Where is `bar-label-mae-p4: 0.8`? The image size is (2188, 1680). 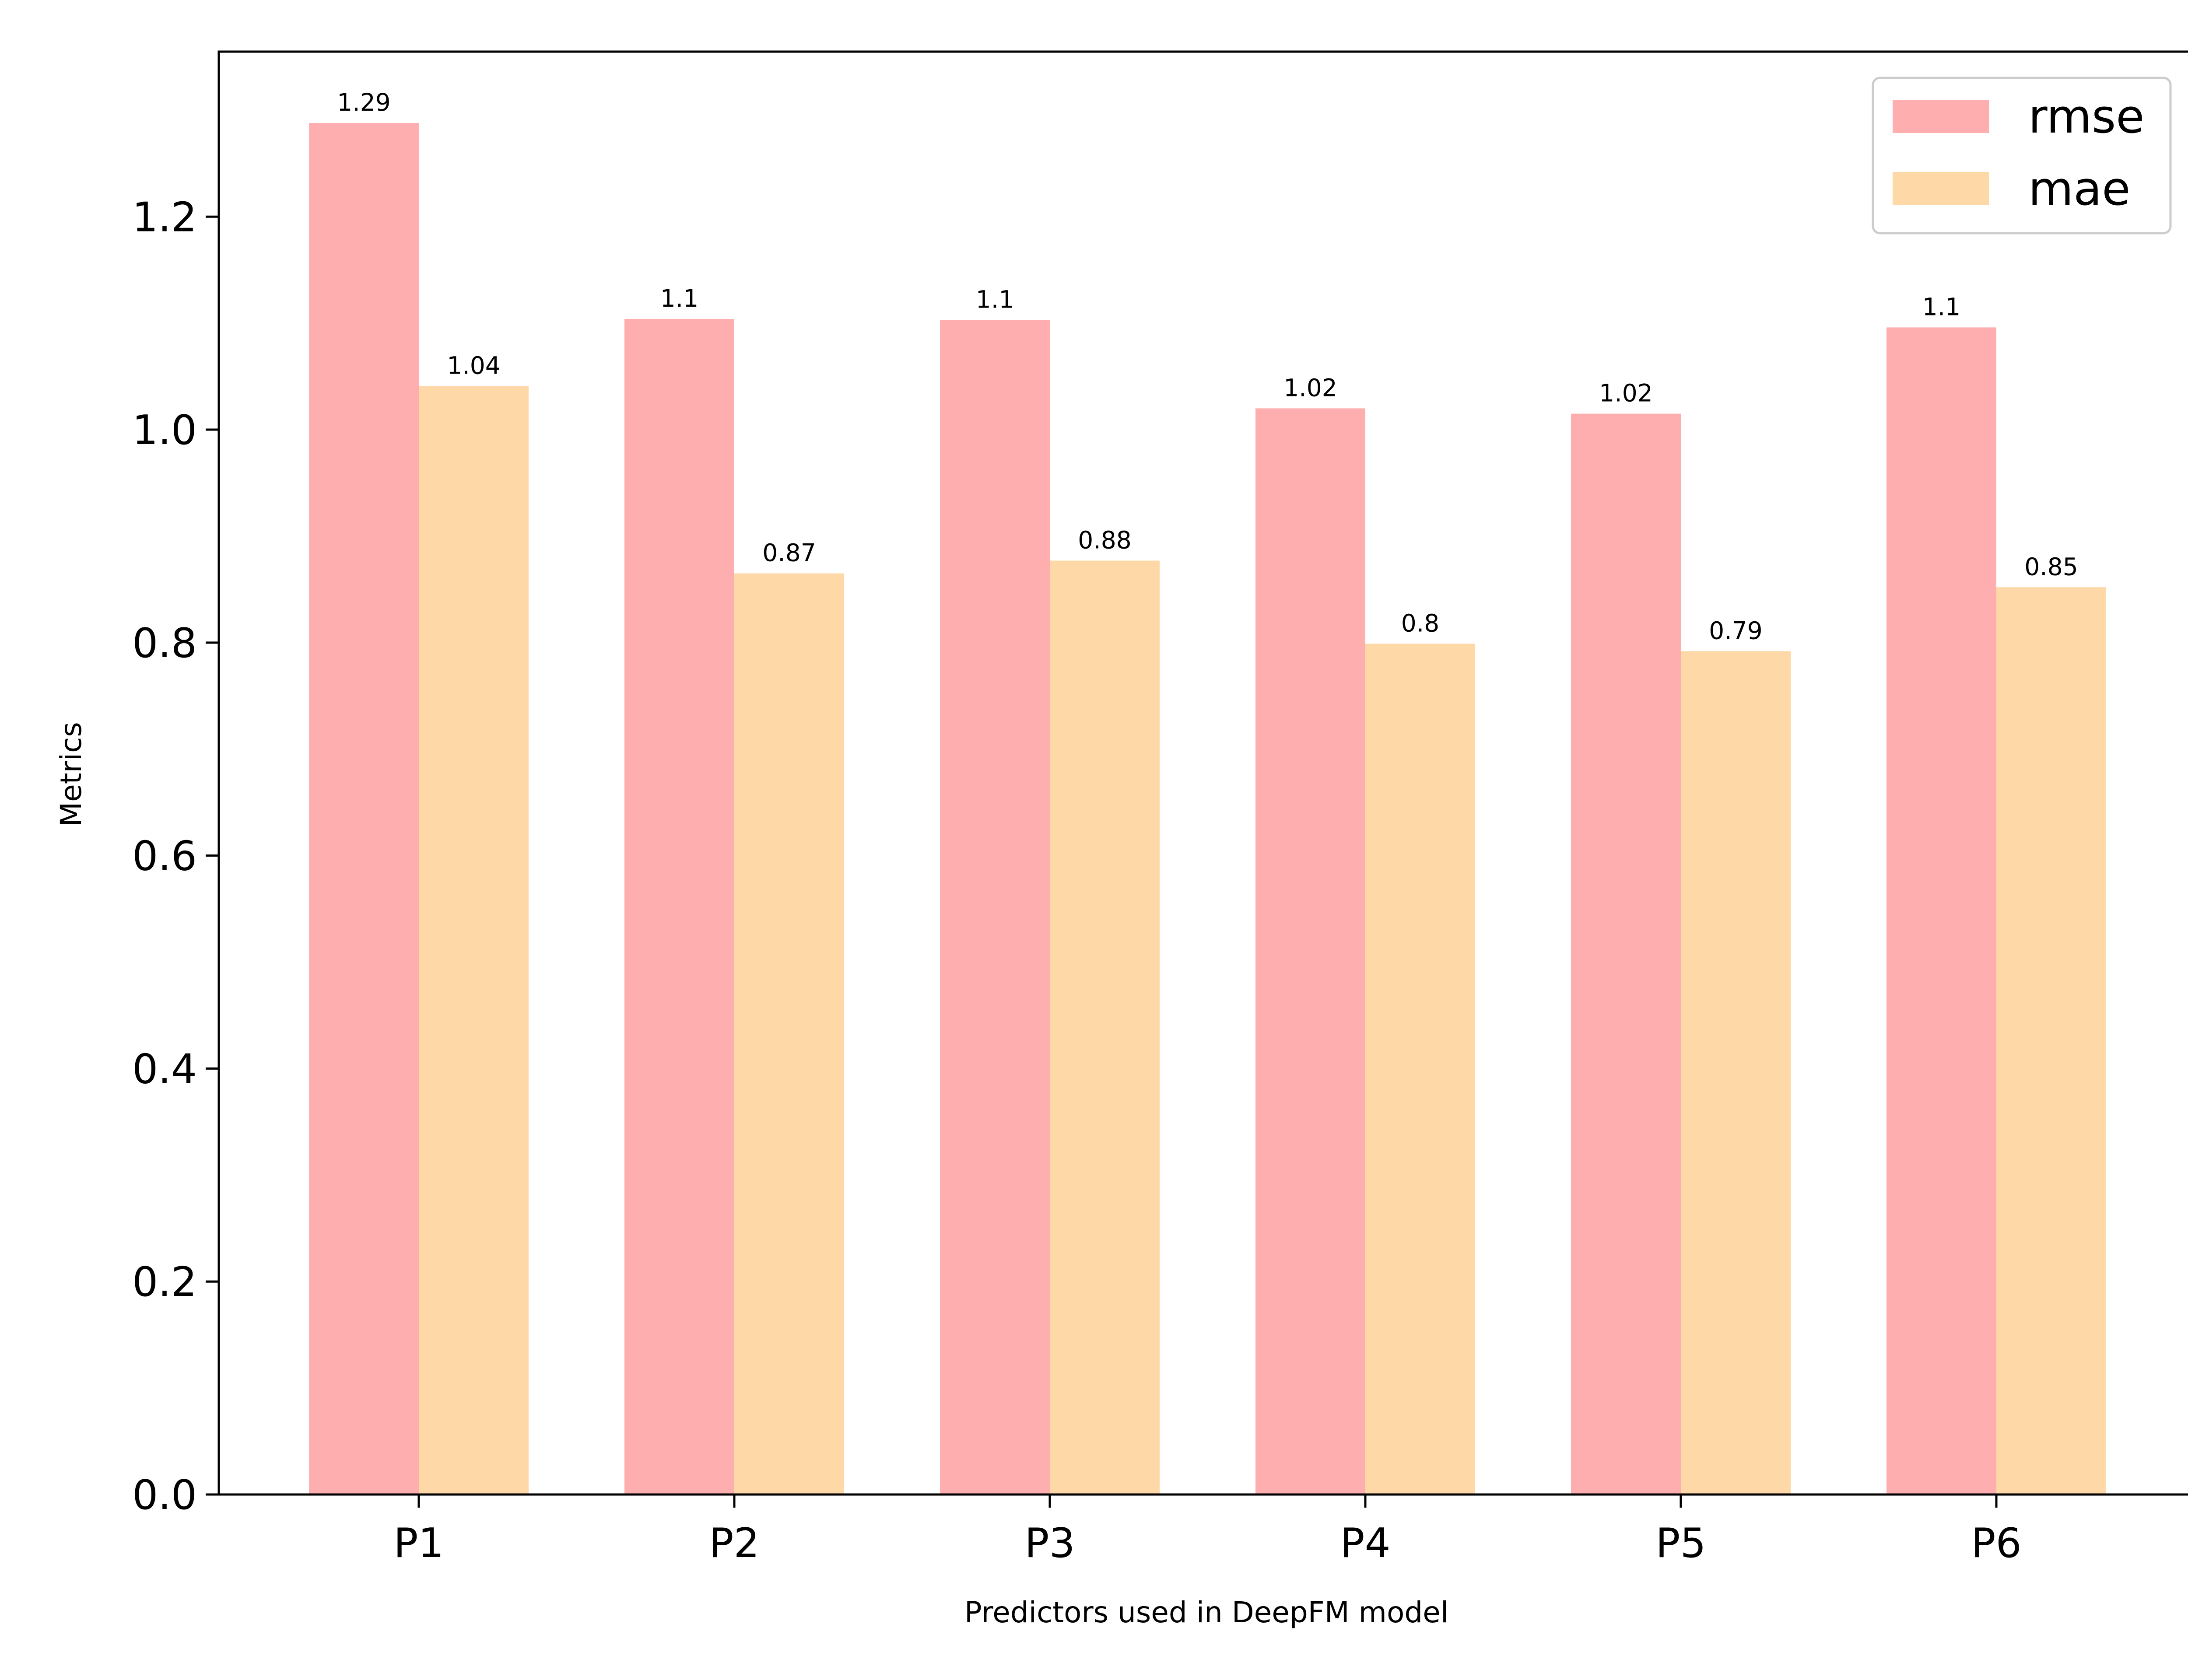 bar-label-mae-p4: 0.8 is located at coordinates (1420, 623).